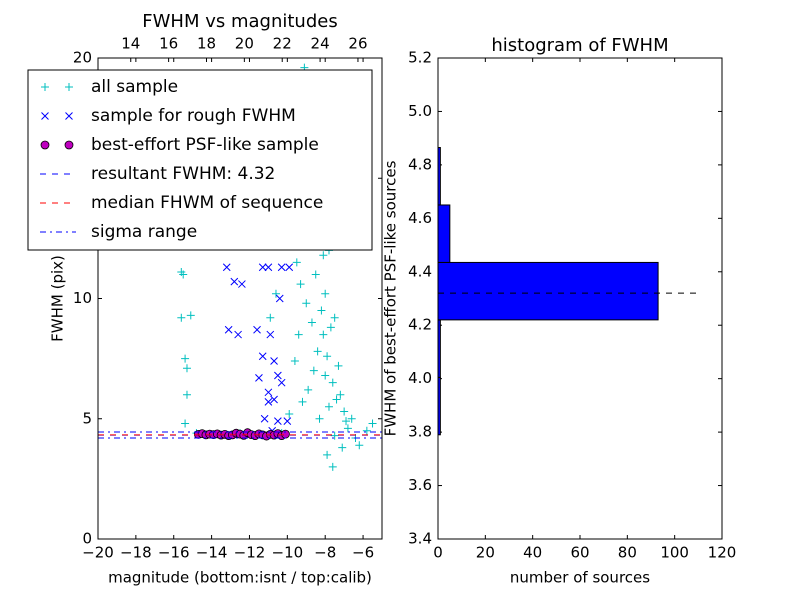 The width and height of the screenshot is (800, 600). Describe the element at coordinates (325, 553) in the screenshot. I see `x-tick-label: −8` at that location.